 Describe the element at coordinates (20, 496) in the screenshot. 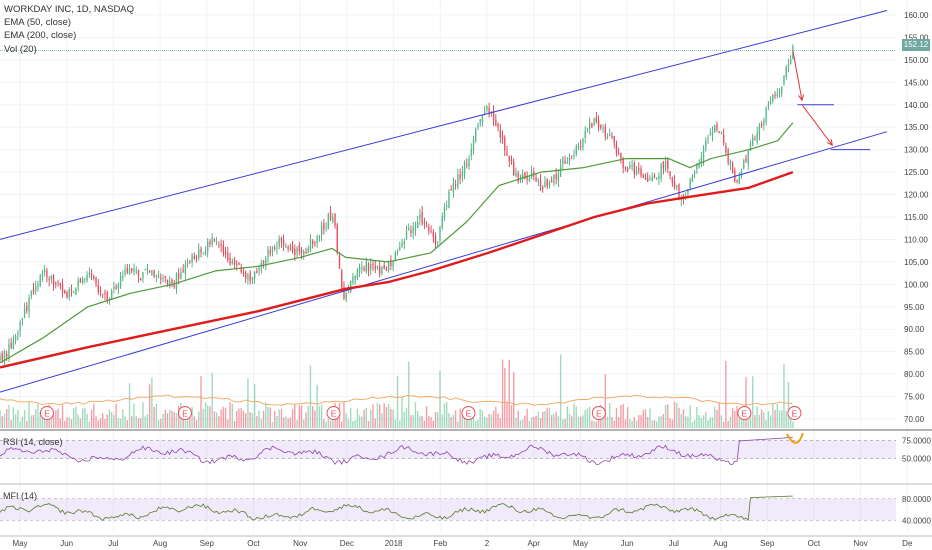

I see `mfi-label: MFI (14)` at that location.